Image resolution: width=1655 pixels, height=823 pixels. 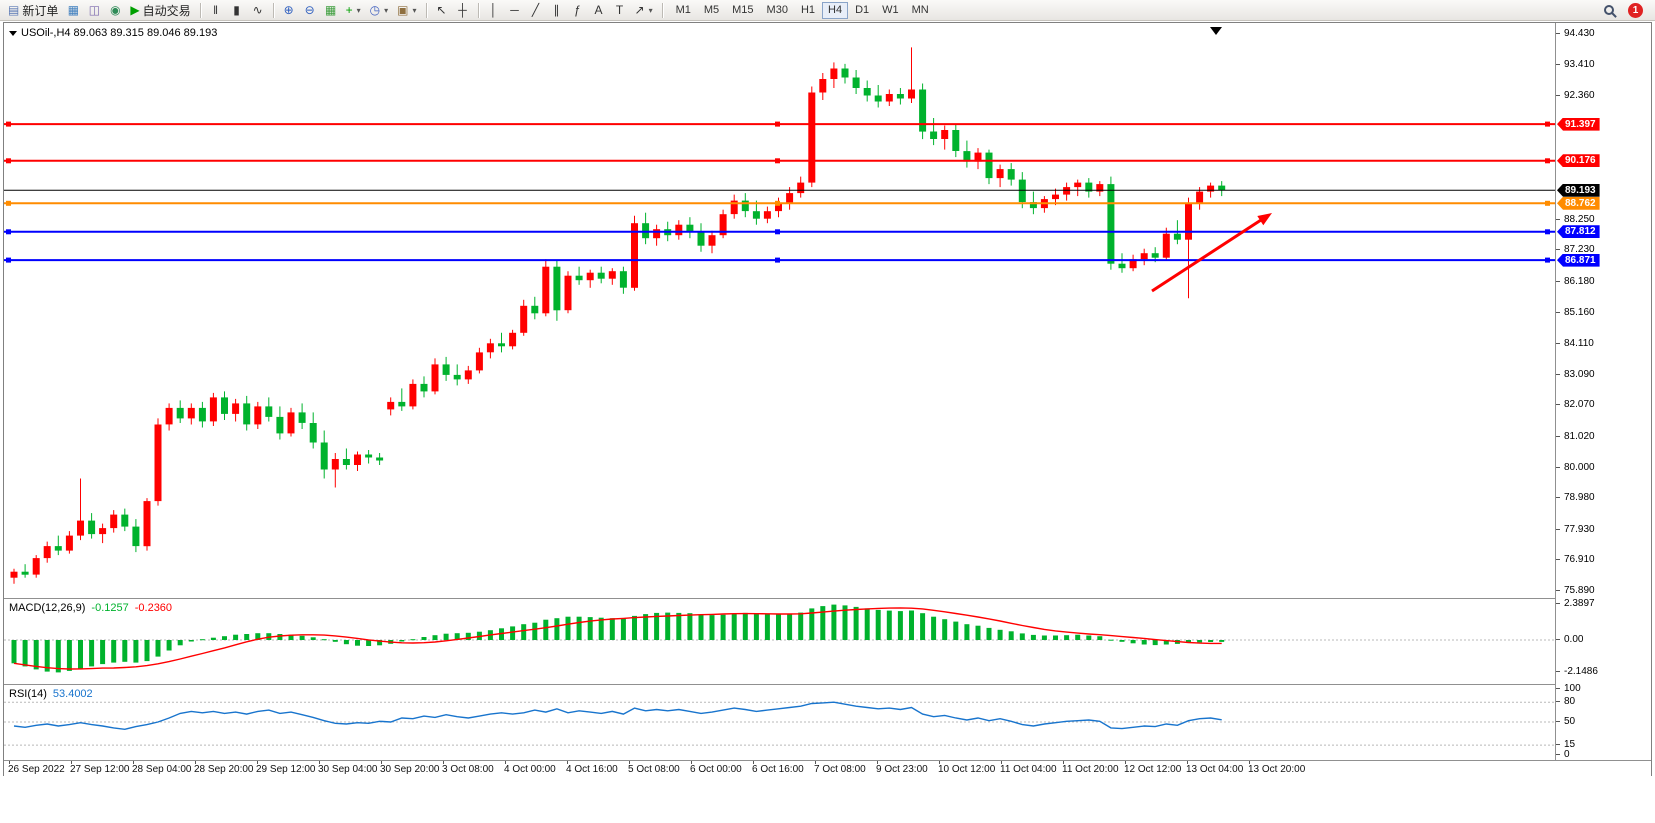 I want to click on price-scale-label: 80.000, so click(x=1579, y=467).